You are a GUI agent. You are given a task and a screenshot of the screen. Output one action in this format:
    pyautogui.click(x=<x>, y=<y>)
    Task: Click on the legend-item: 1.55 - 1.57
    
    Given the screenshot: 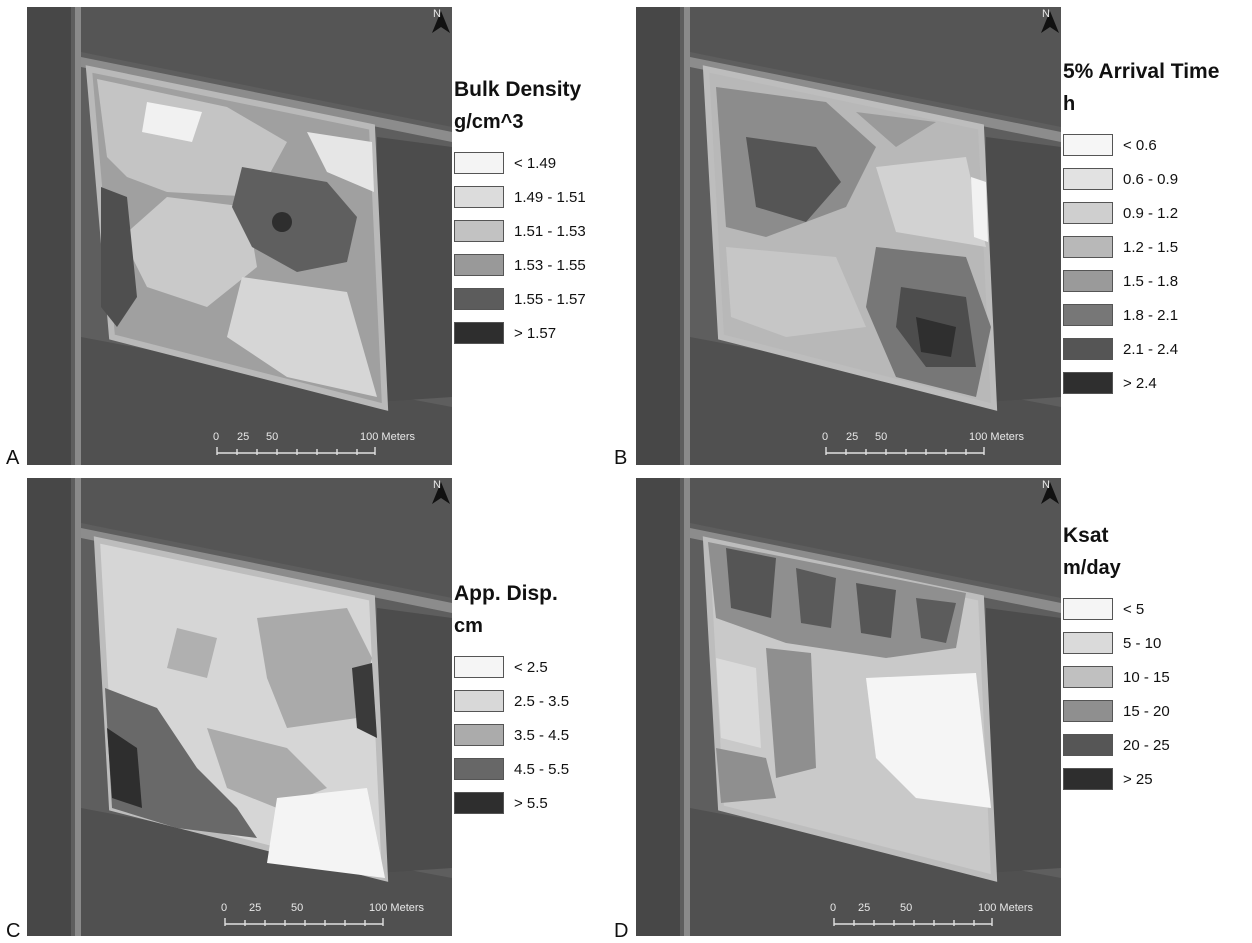 What is the action you would take?
    pyautogui.click(x=520, y=299)
    